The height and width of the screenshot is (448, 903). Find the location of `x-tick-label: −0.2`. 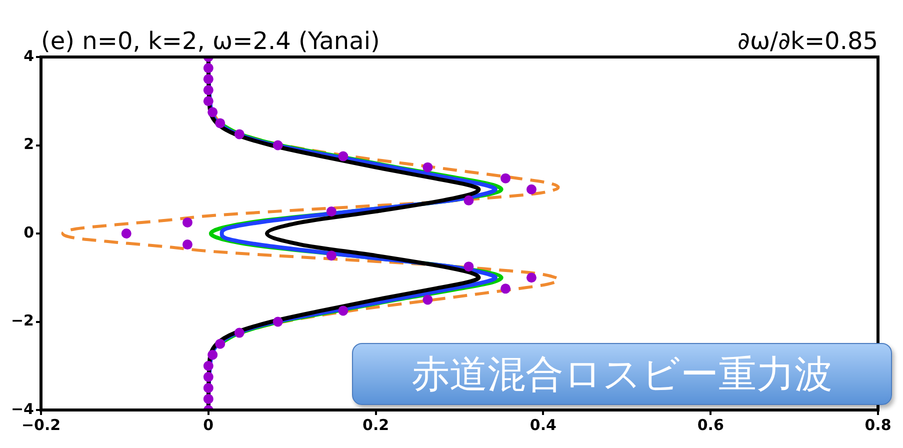

x-tick-label: −0.2 is located at coordinates (41, 425).